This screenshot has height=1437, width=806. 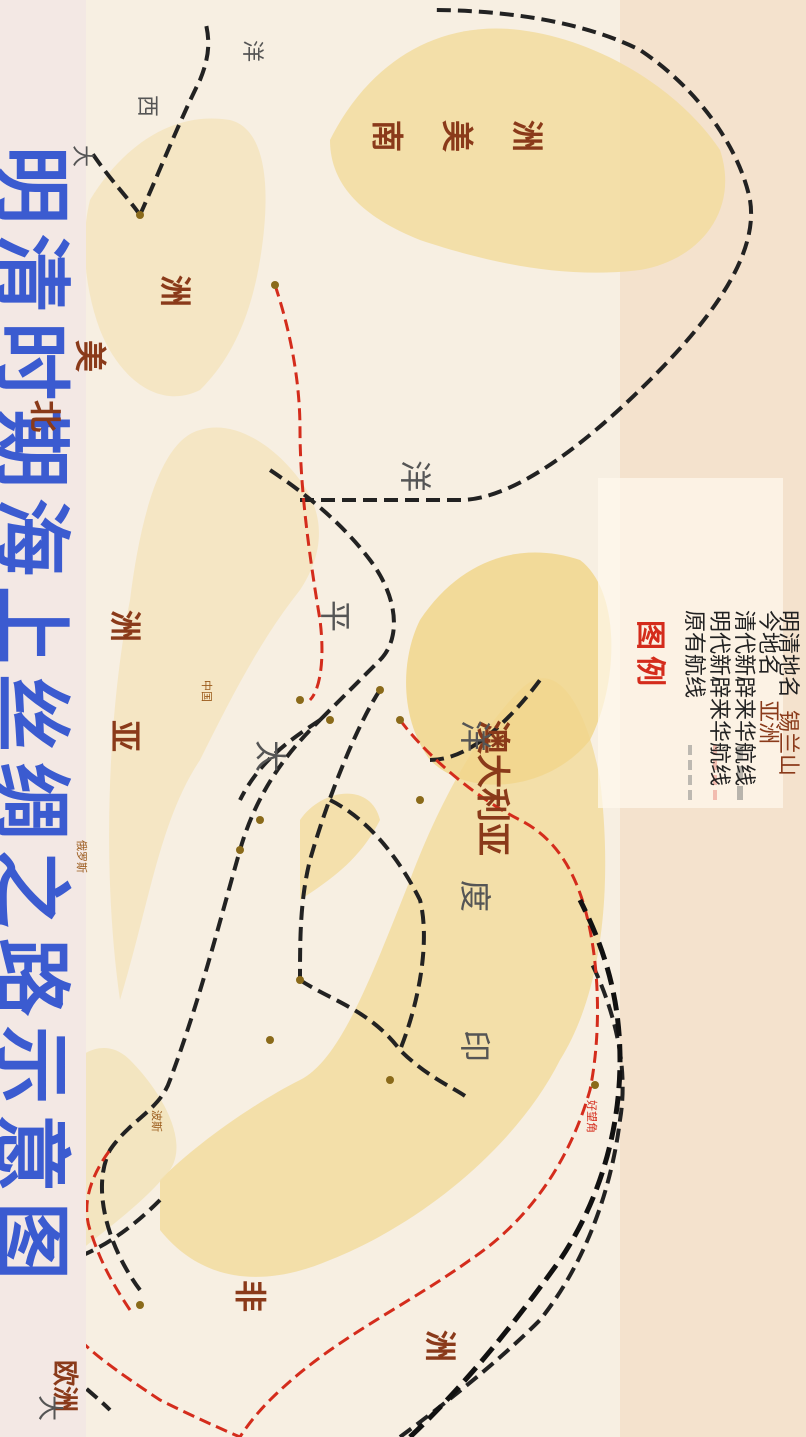 I want to click on label-persia: 波斯, so click(x=156, y=1121).